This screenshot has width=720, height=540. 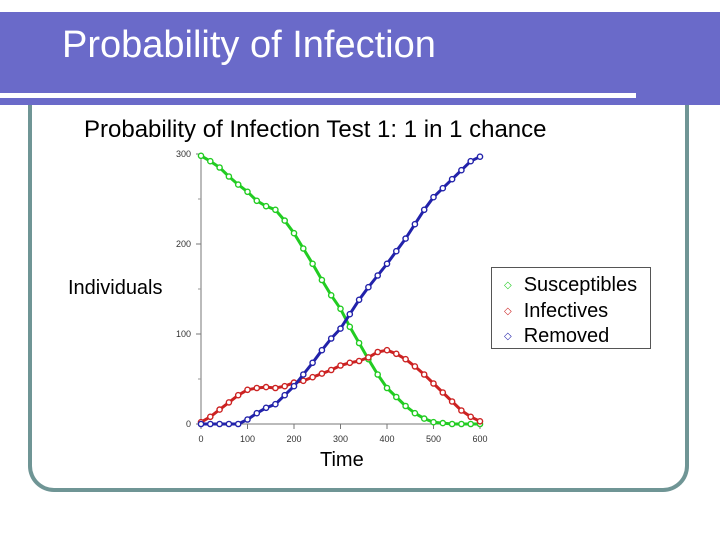 What do you see at coordinates (183, 244) in the screenshot?
I see `y-tick-label: 200` at bounding box center [183, 244].